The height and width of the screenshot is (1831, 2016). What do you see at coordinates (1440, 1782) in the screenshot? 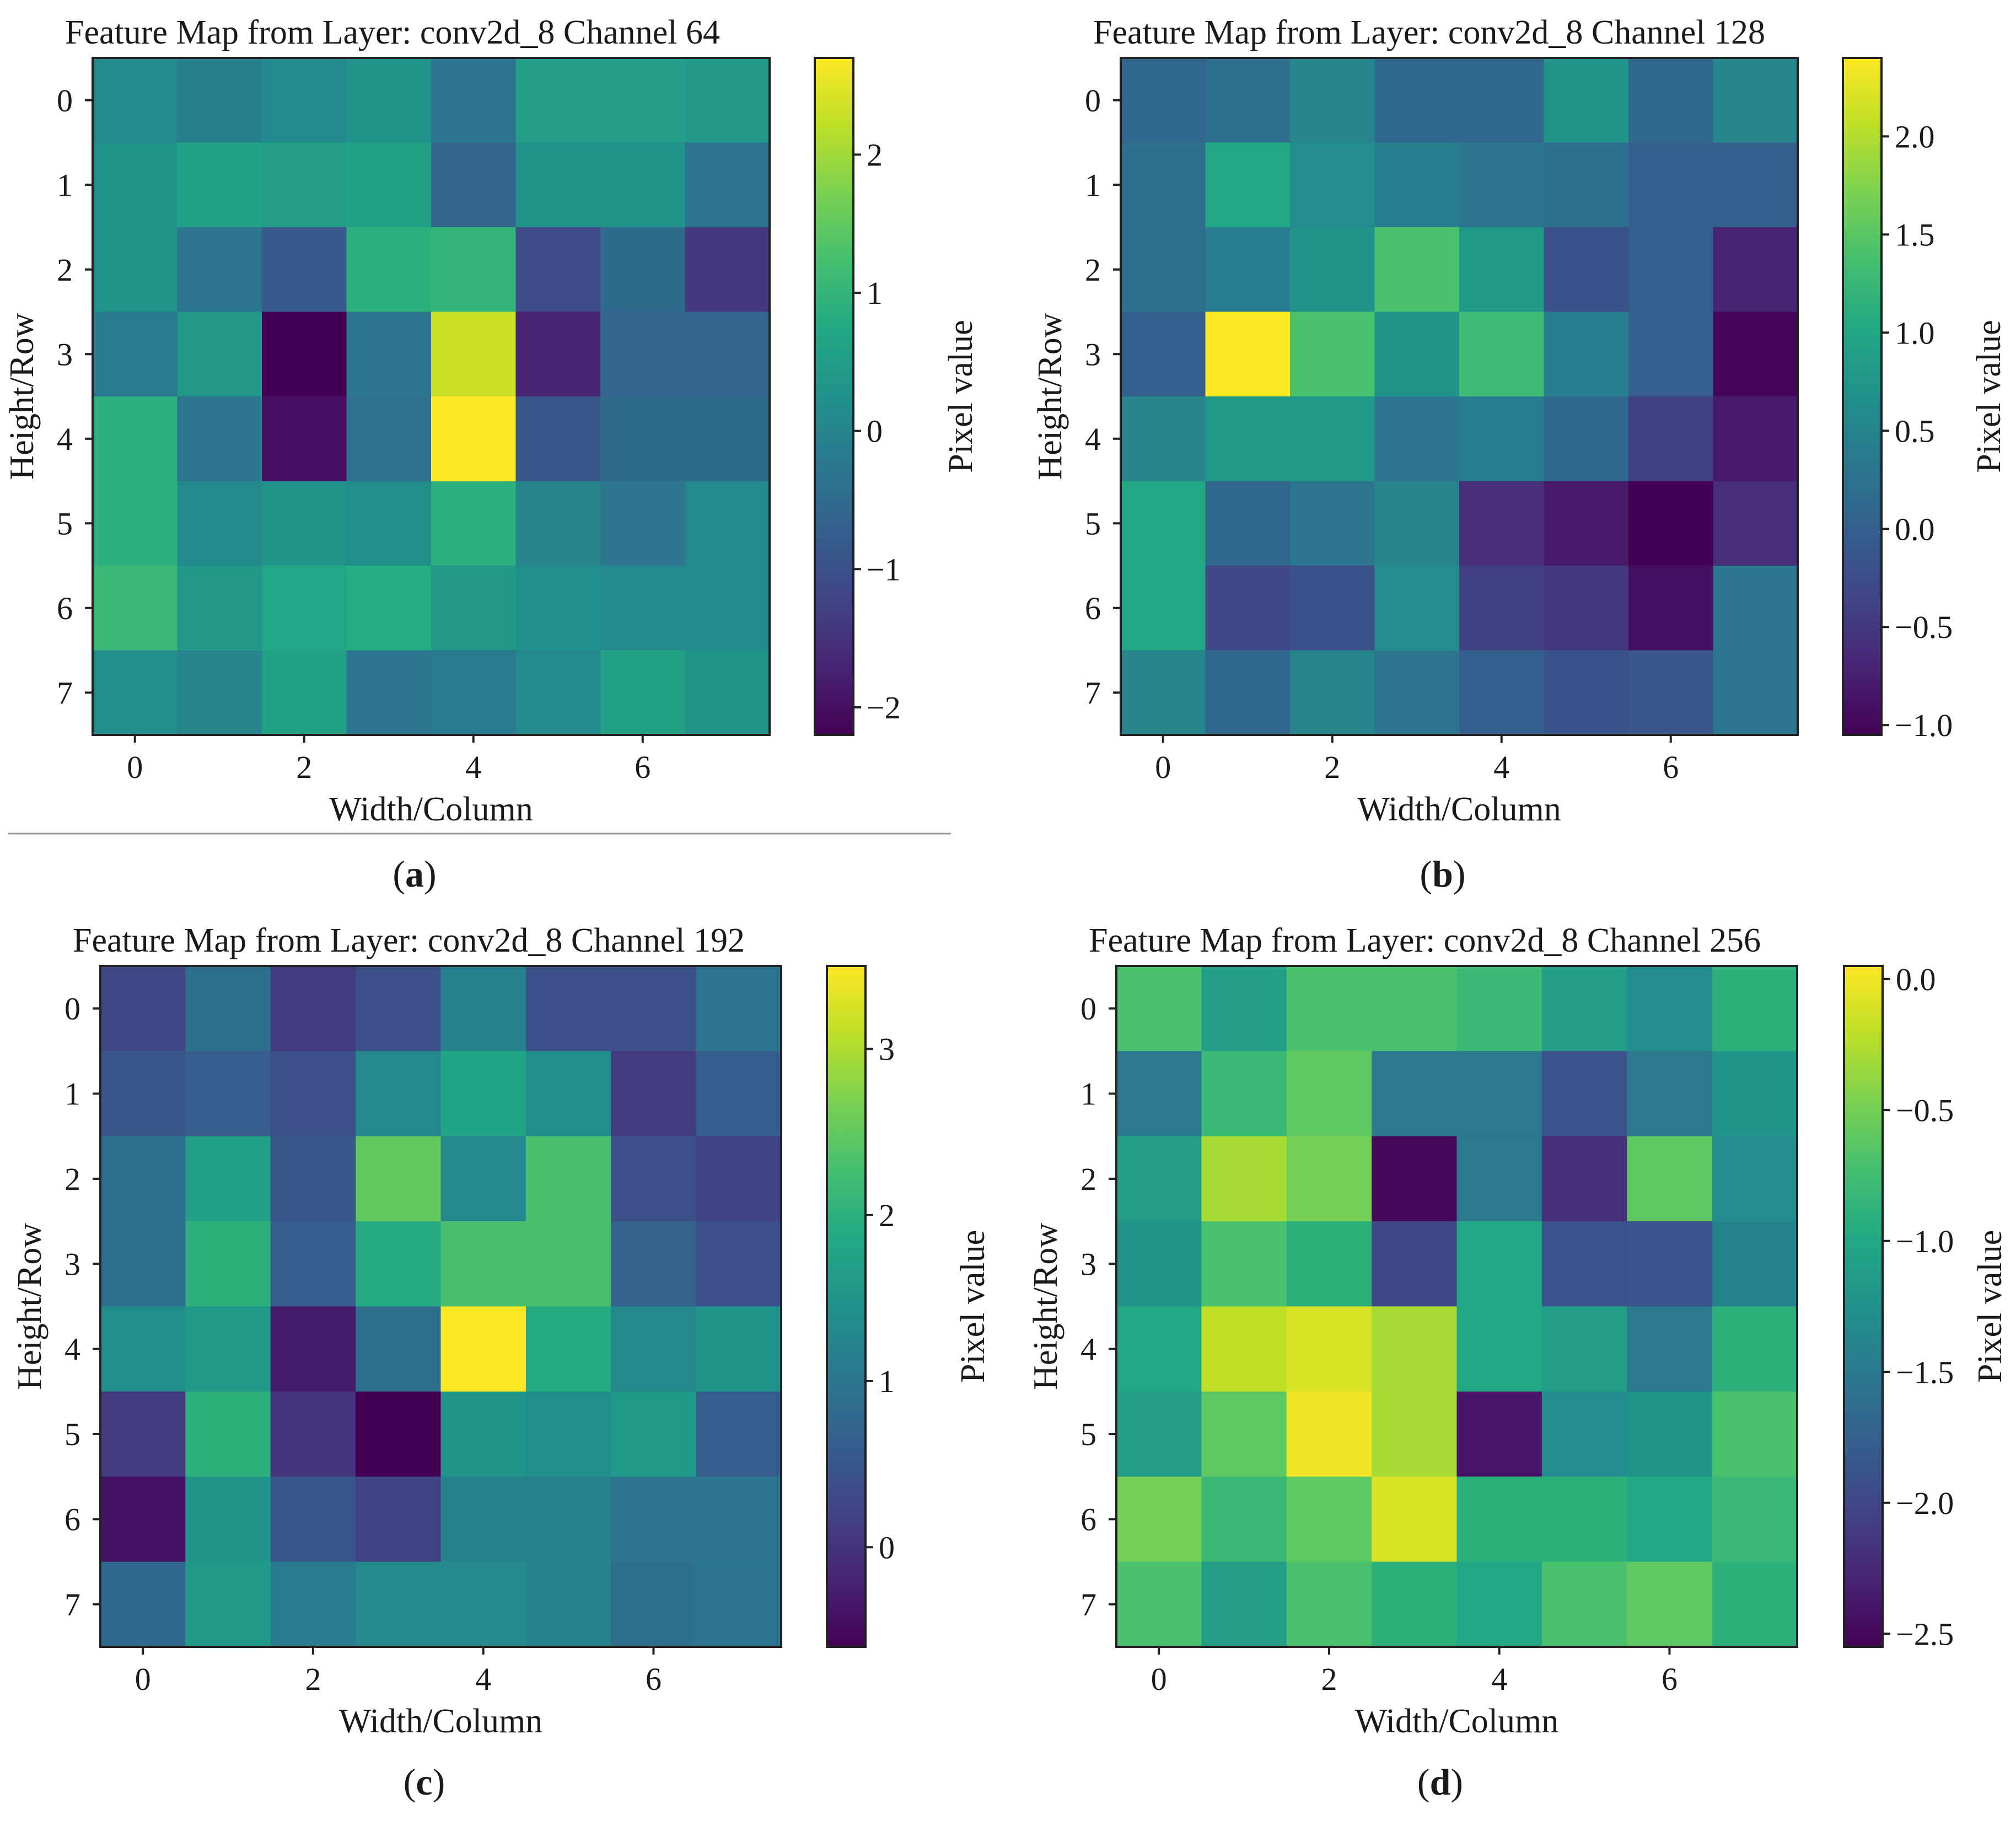
I see `panel-caption: (d)` at bounding box center [1440, 1782].